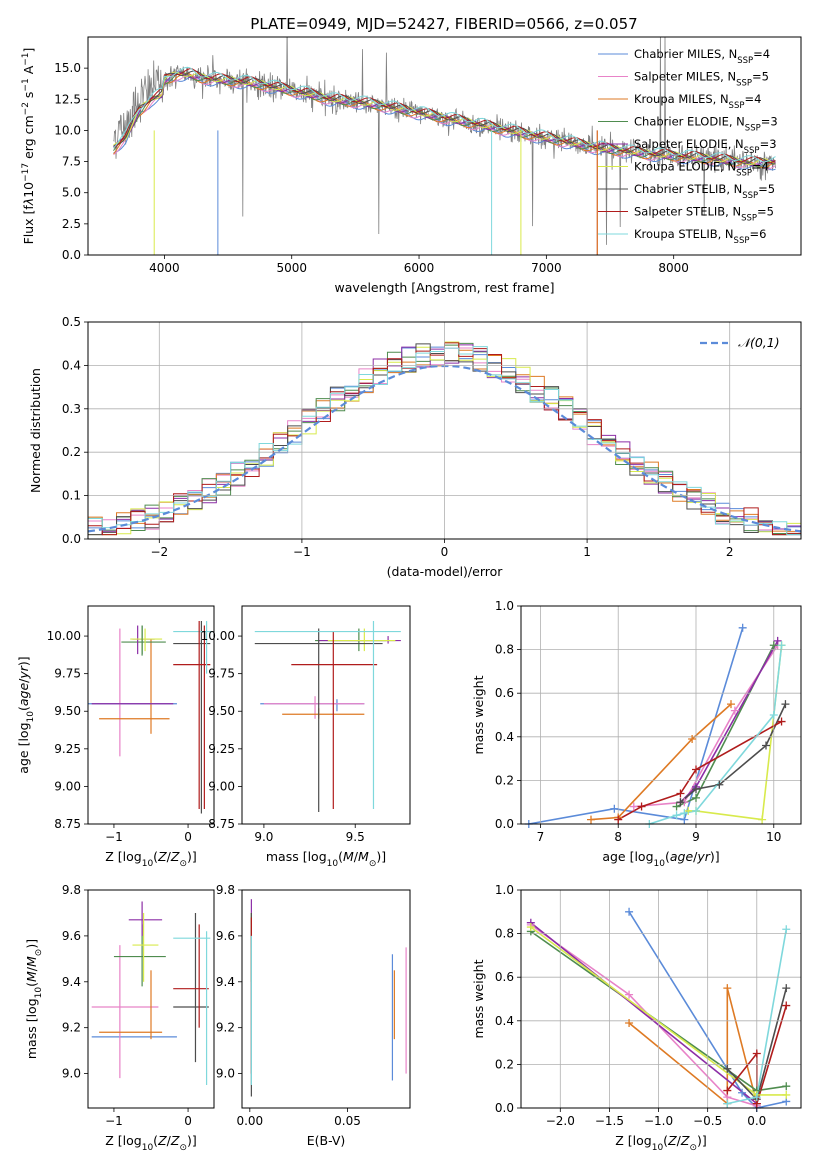 Image resolution: width=819 pixels, height=1170 pixels. Describe the element at coordinates (67, 68) in the screenshot. I see `y-tick-label: 15.0` at that location.